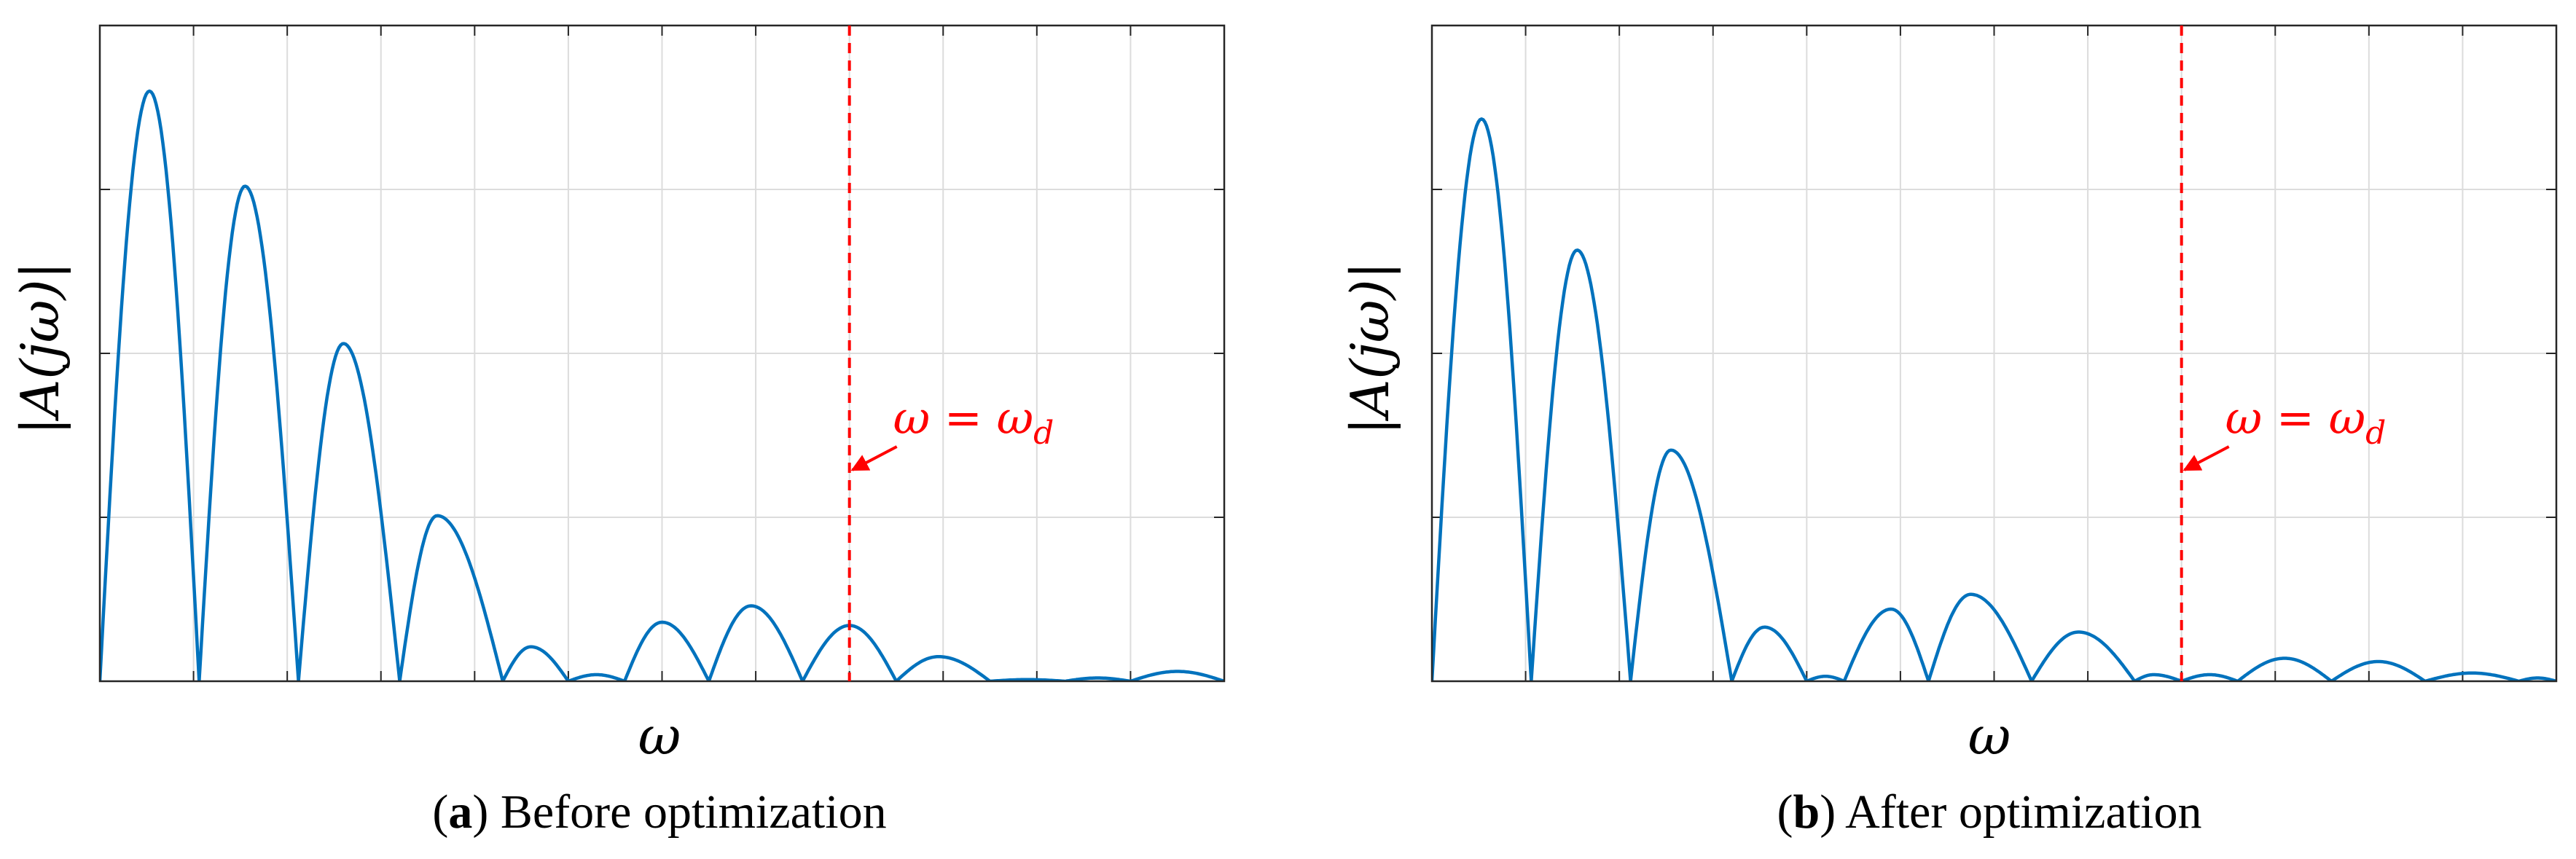  Describe the element at coordinates (460, 812) in the screenshot. I see `caption-a-letter: a` at that location.